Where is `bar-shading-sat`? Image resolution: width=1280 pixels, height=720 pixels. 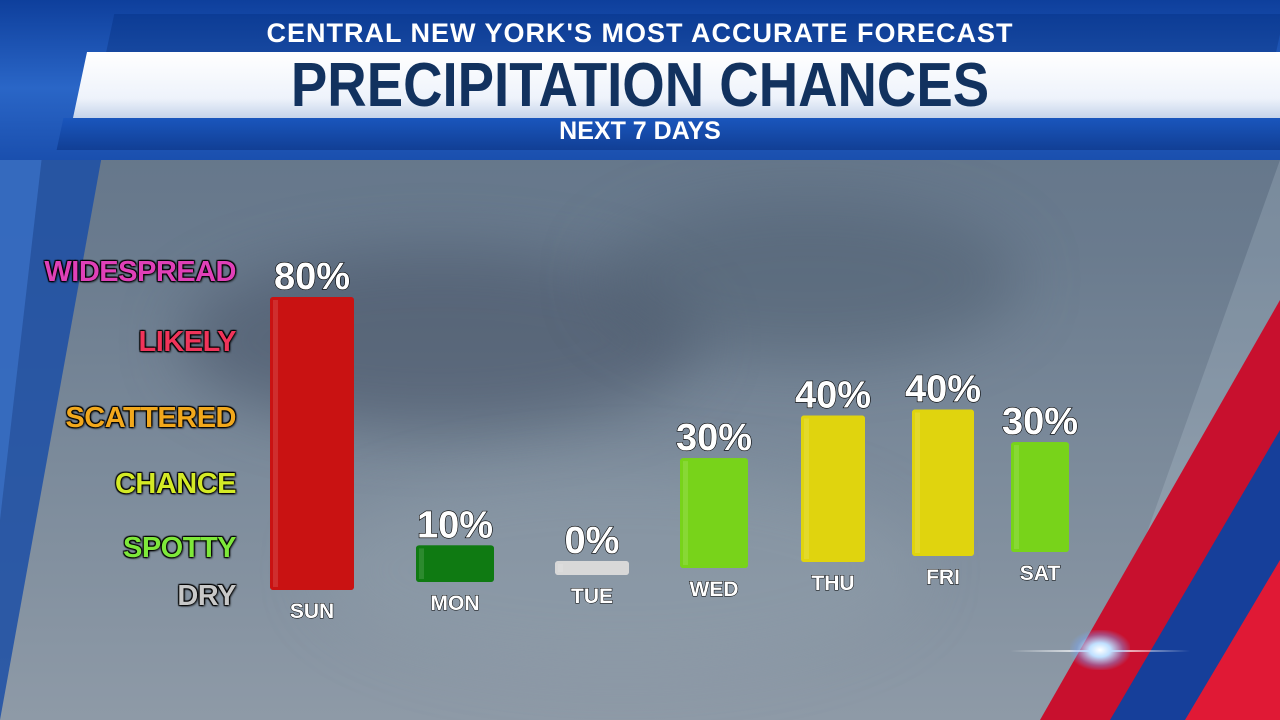 bar-shading-sat is located at coordinates (1040, 497).